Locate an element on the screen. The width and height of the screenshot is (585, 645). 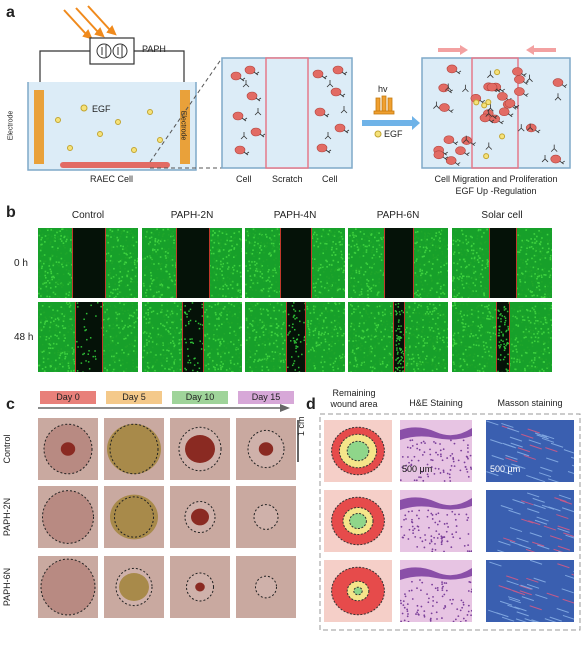
raec-label: RAEC Cell is located at coordinates (112, 179).